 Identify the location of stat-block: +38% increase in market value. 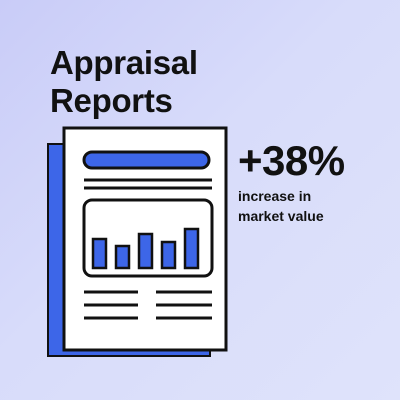
(313, 182).